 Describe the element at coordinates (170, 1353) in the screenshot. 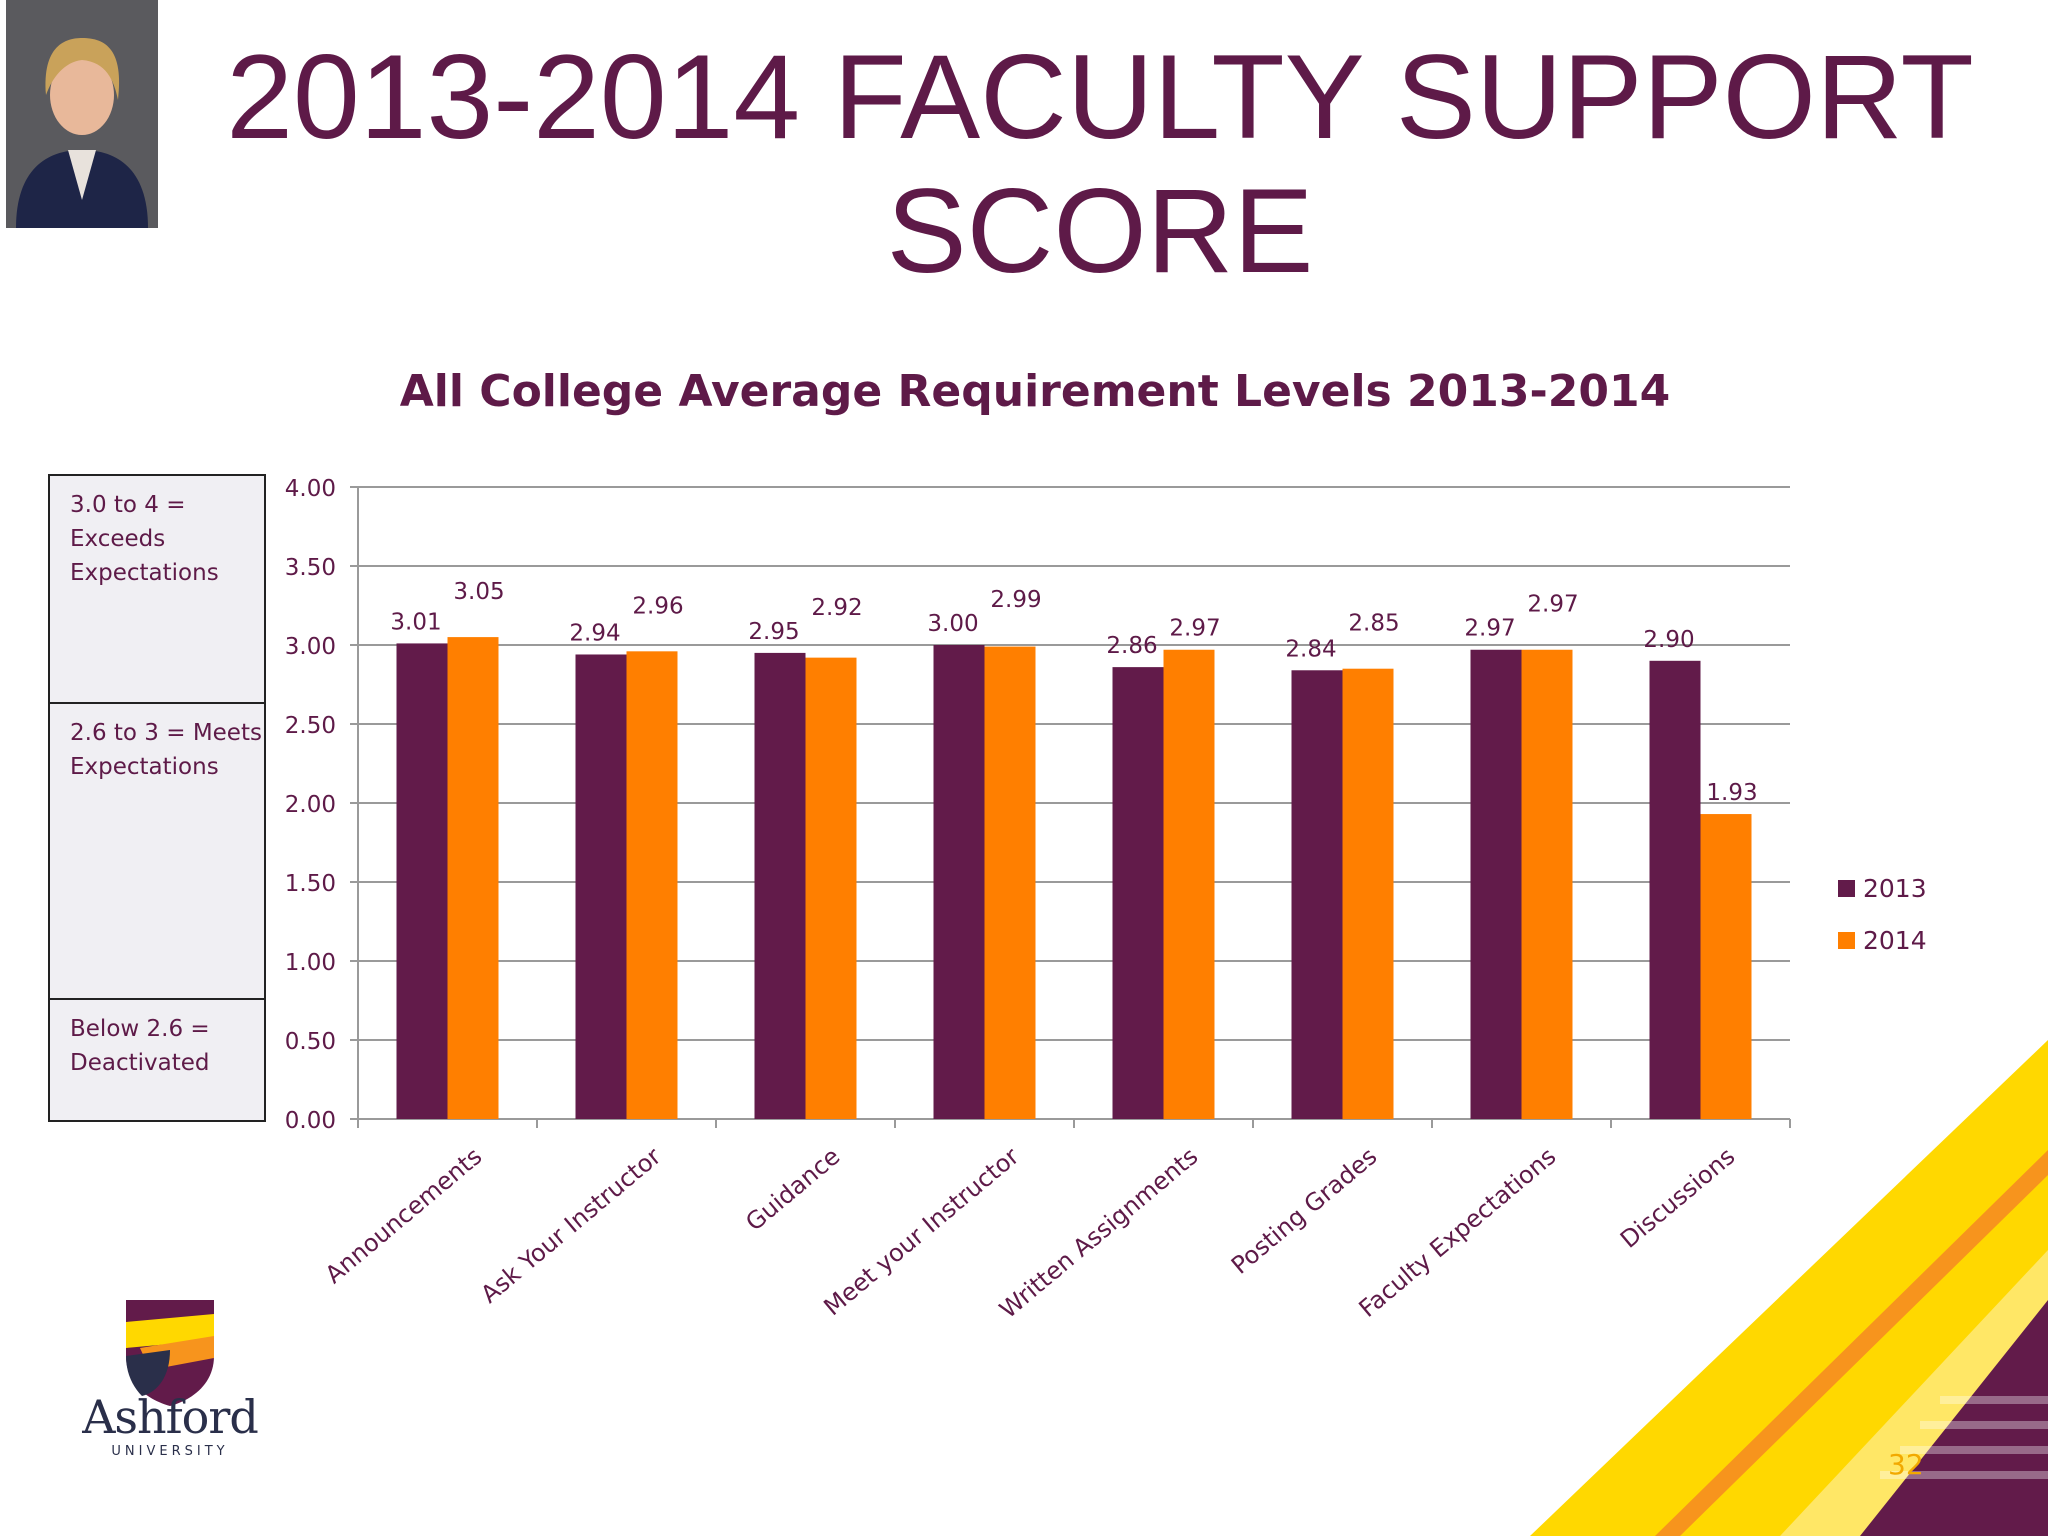

I see `university-logo` at that location.